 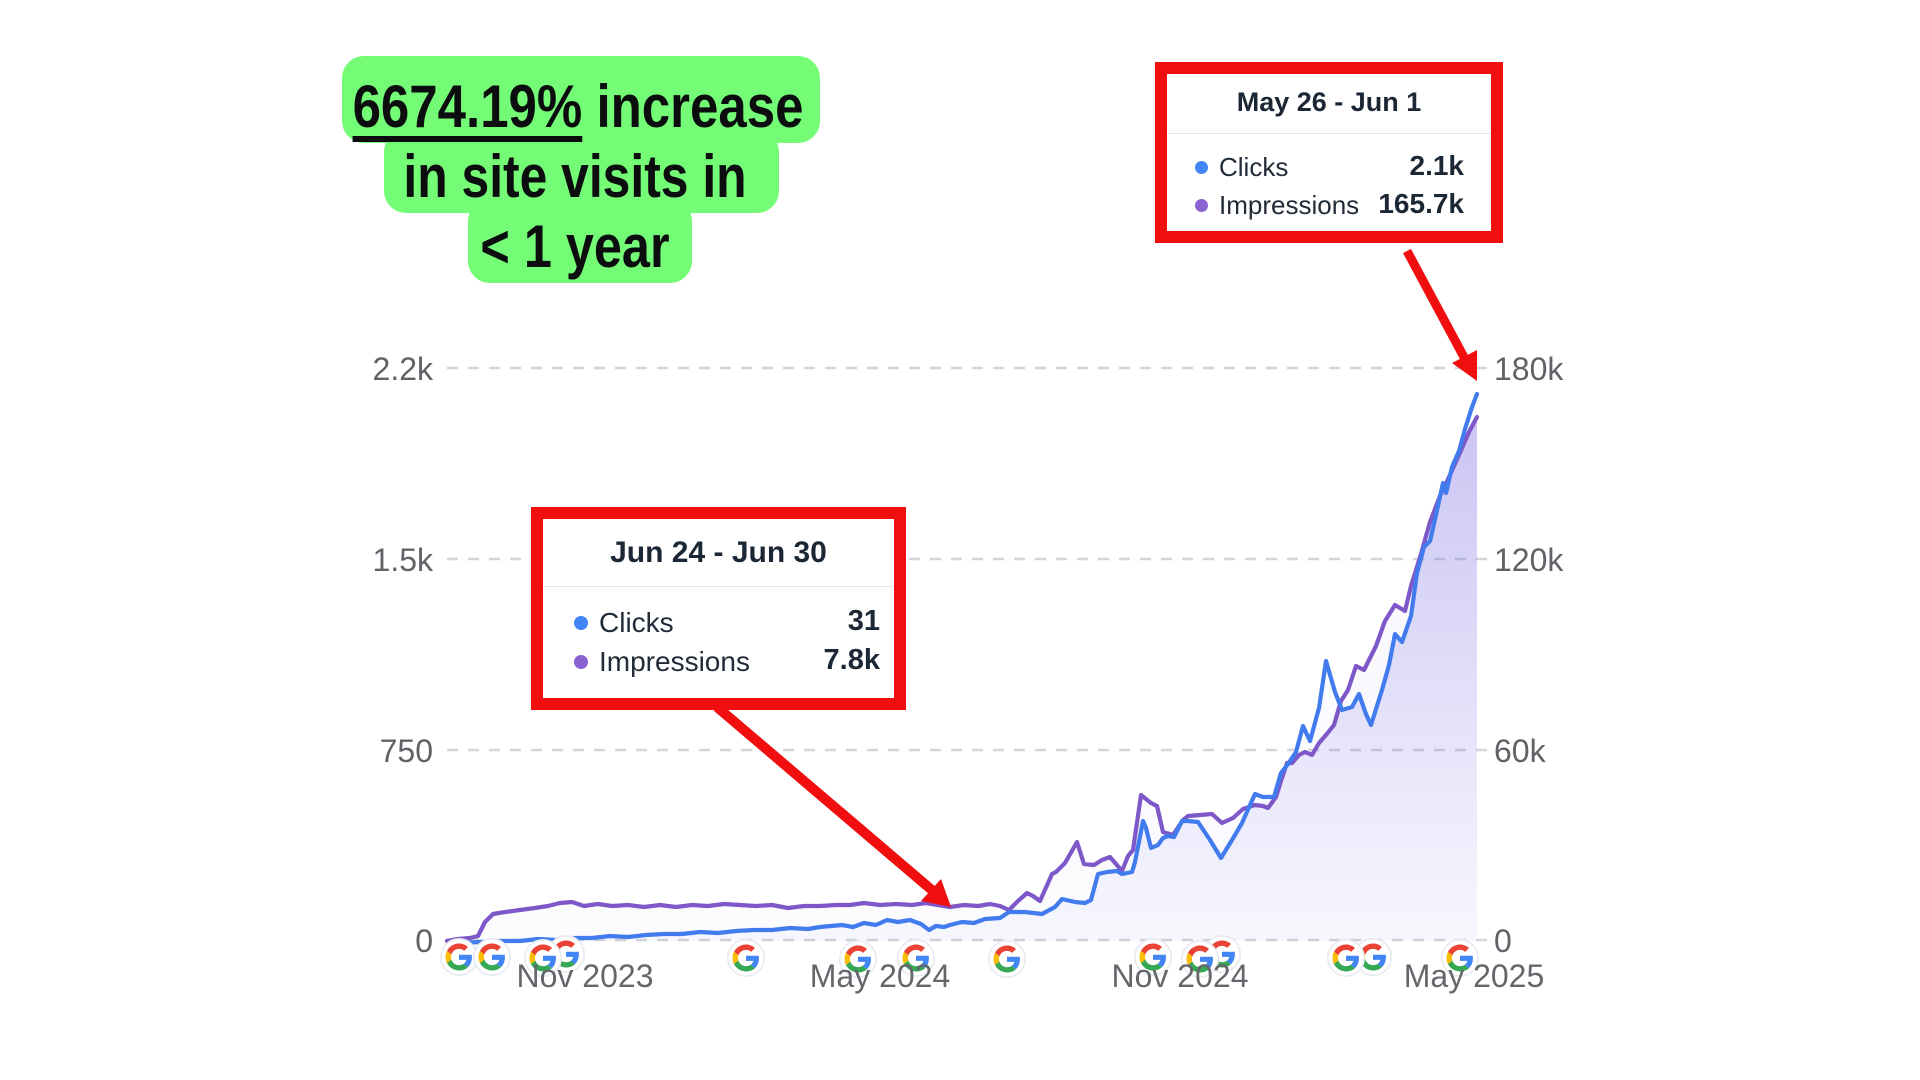 What do you see at coordinates (585, 976) in the screenshot?
I see `svg-text: Nov 2023` at bounding box center [585, 976].